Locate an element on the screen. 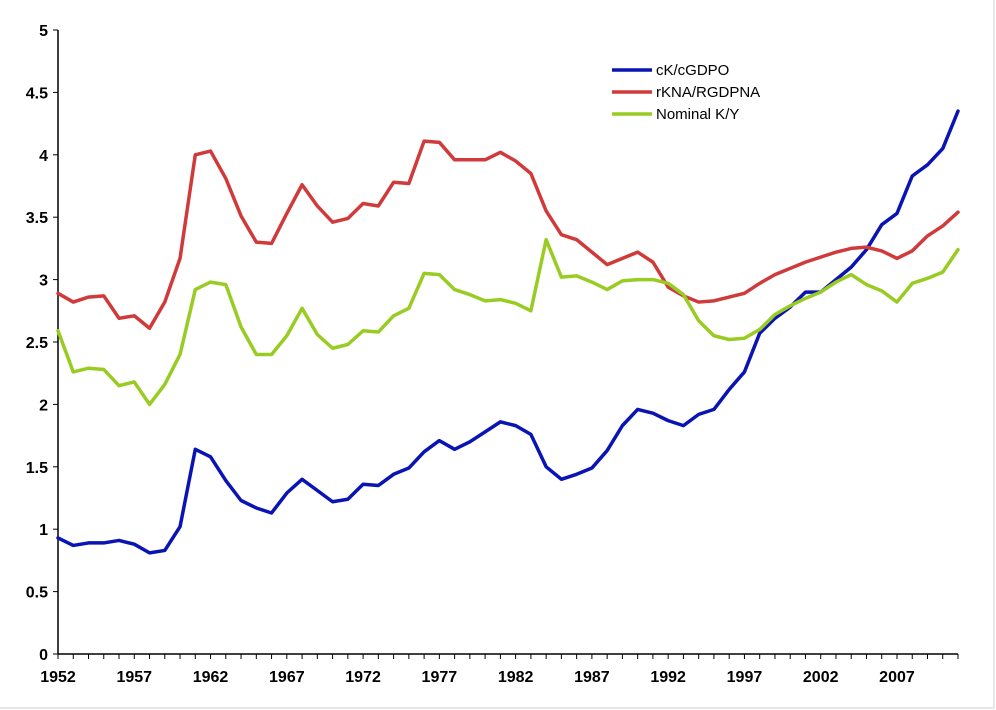 The height and width of the screenshot is (710, 996). x-tick-label: 1962 is located at coordinates (211, 677).